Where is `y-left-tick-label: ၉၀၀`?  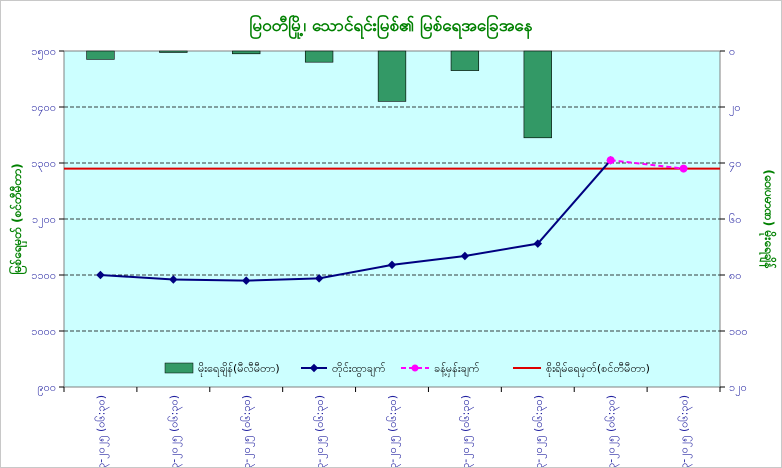
y-left-tick-label: ၉၀၀ is located at coordinates (46, 388).